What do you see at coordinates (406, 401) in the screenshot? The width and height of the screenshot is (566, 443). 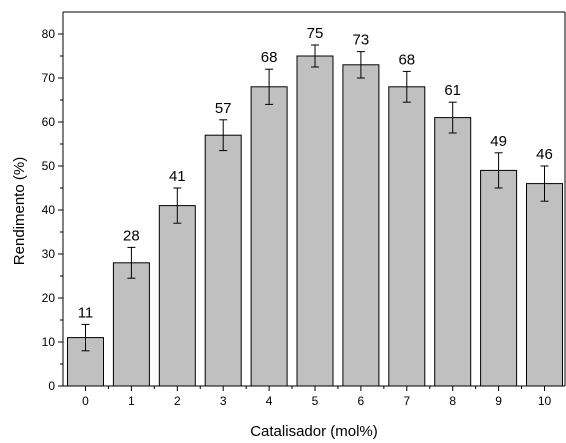 I see `x-tick-label: 7` at bounding box center [406, 401].